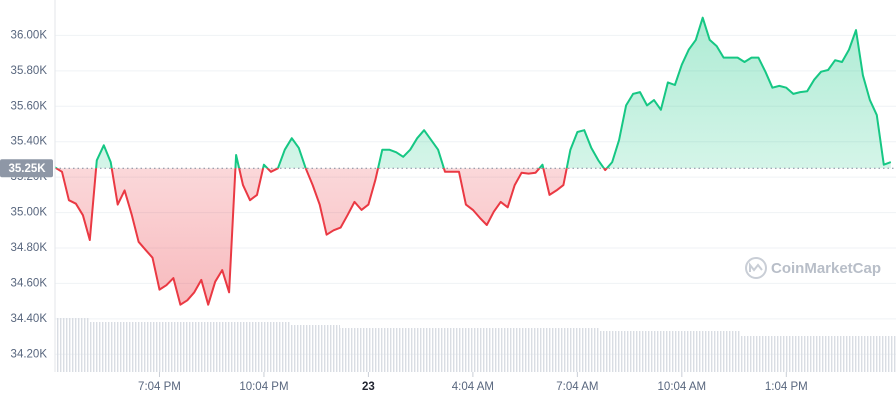 This screenshot has height=400, width=896. What do you see at coordinates (29, 35) in the screenshot?
I see `y-tick-label: 36.00K` at bounding box center [29, 35].